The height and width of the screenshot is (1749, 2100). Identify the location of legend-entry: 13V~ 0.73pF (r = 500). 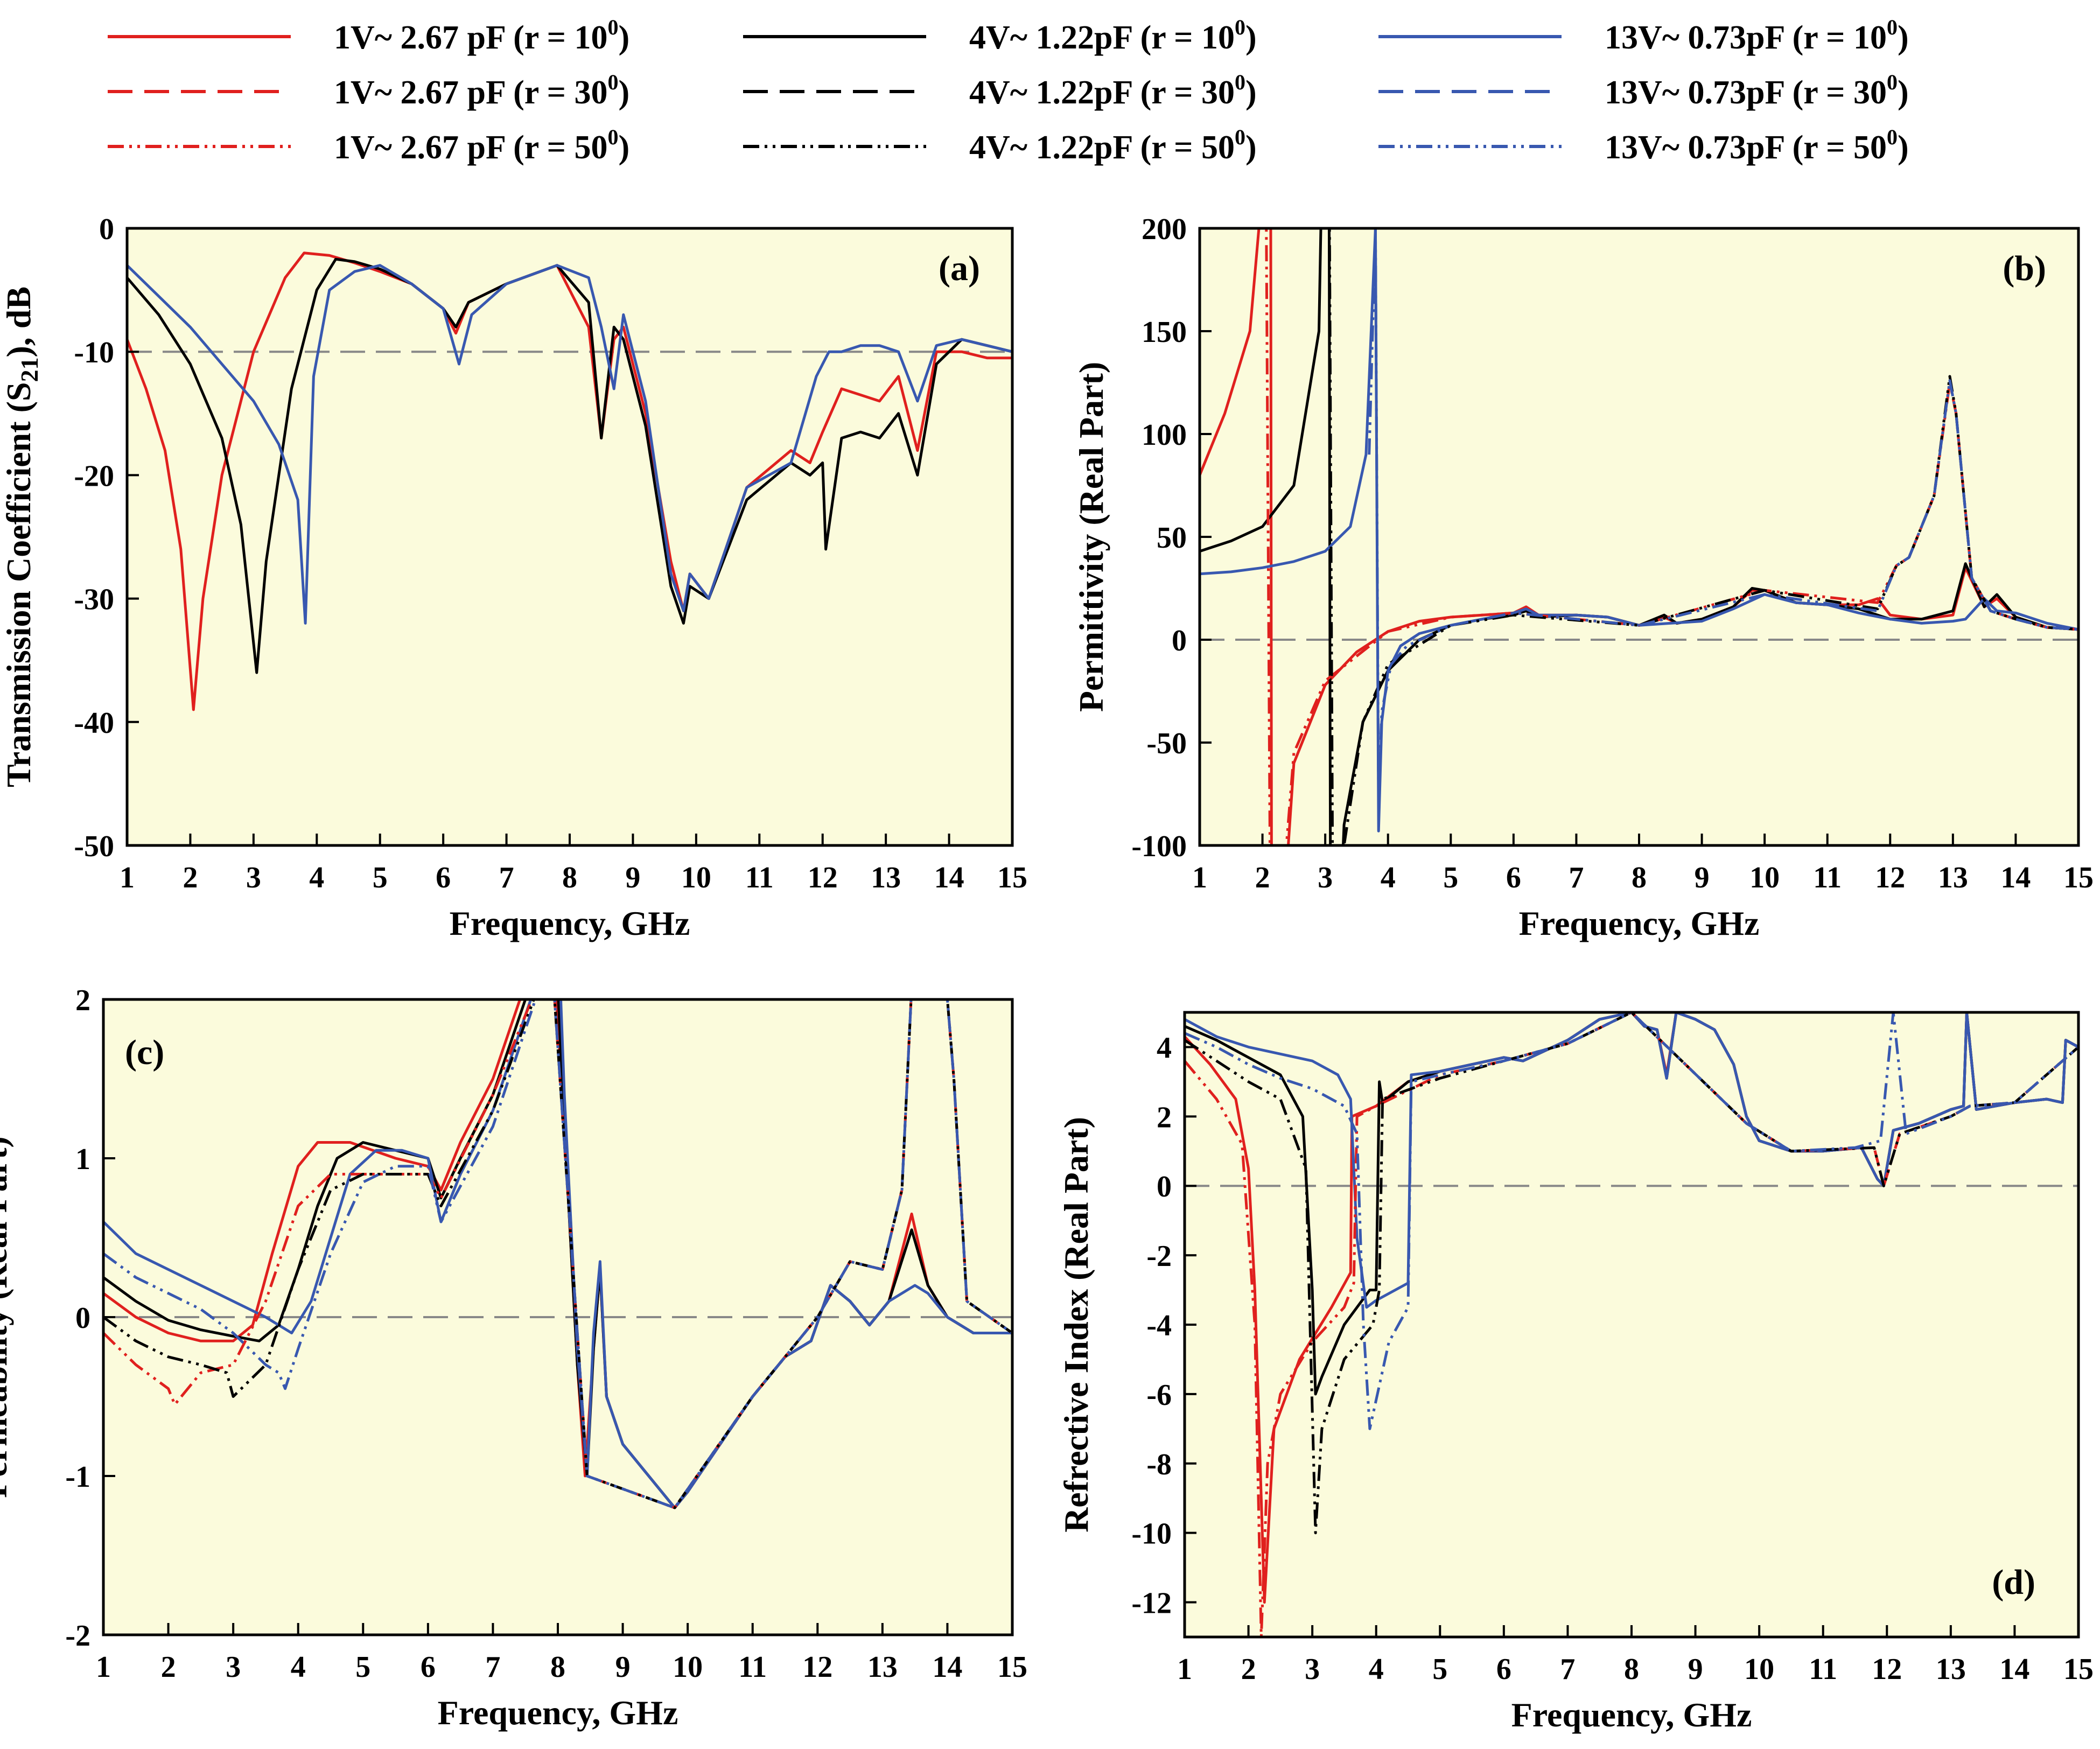
(1643, 146).